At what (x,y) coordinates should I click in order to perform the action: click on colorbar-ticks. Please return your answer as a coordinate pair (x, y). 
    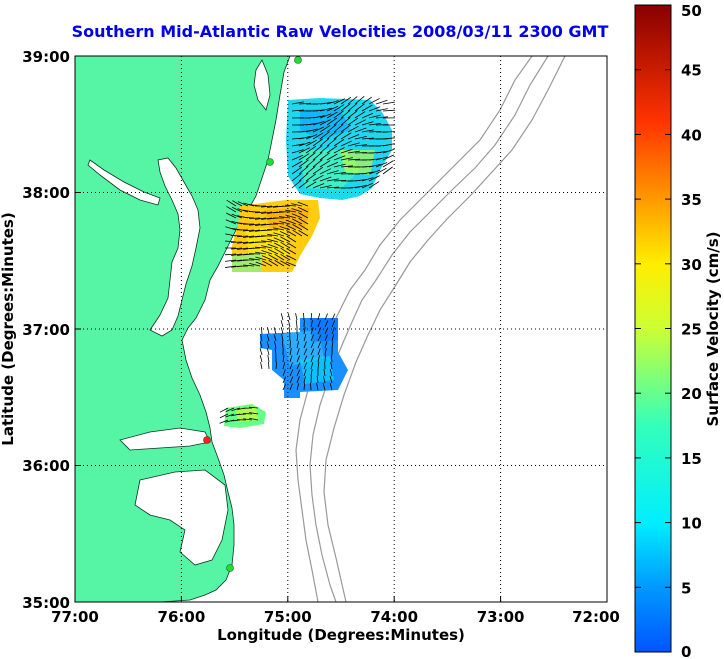
    Looking at the image, I should click on (653, 328).